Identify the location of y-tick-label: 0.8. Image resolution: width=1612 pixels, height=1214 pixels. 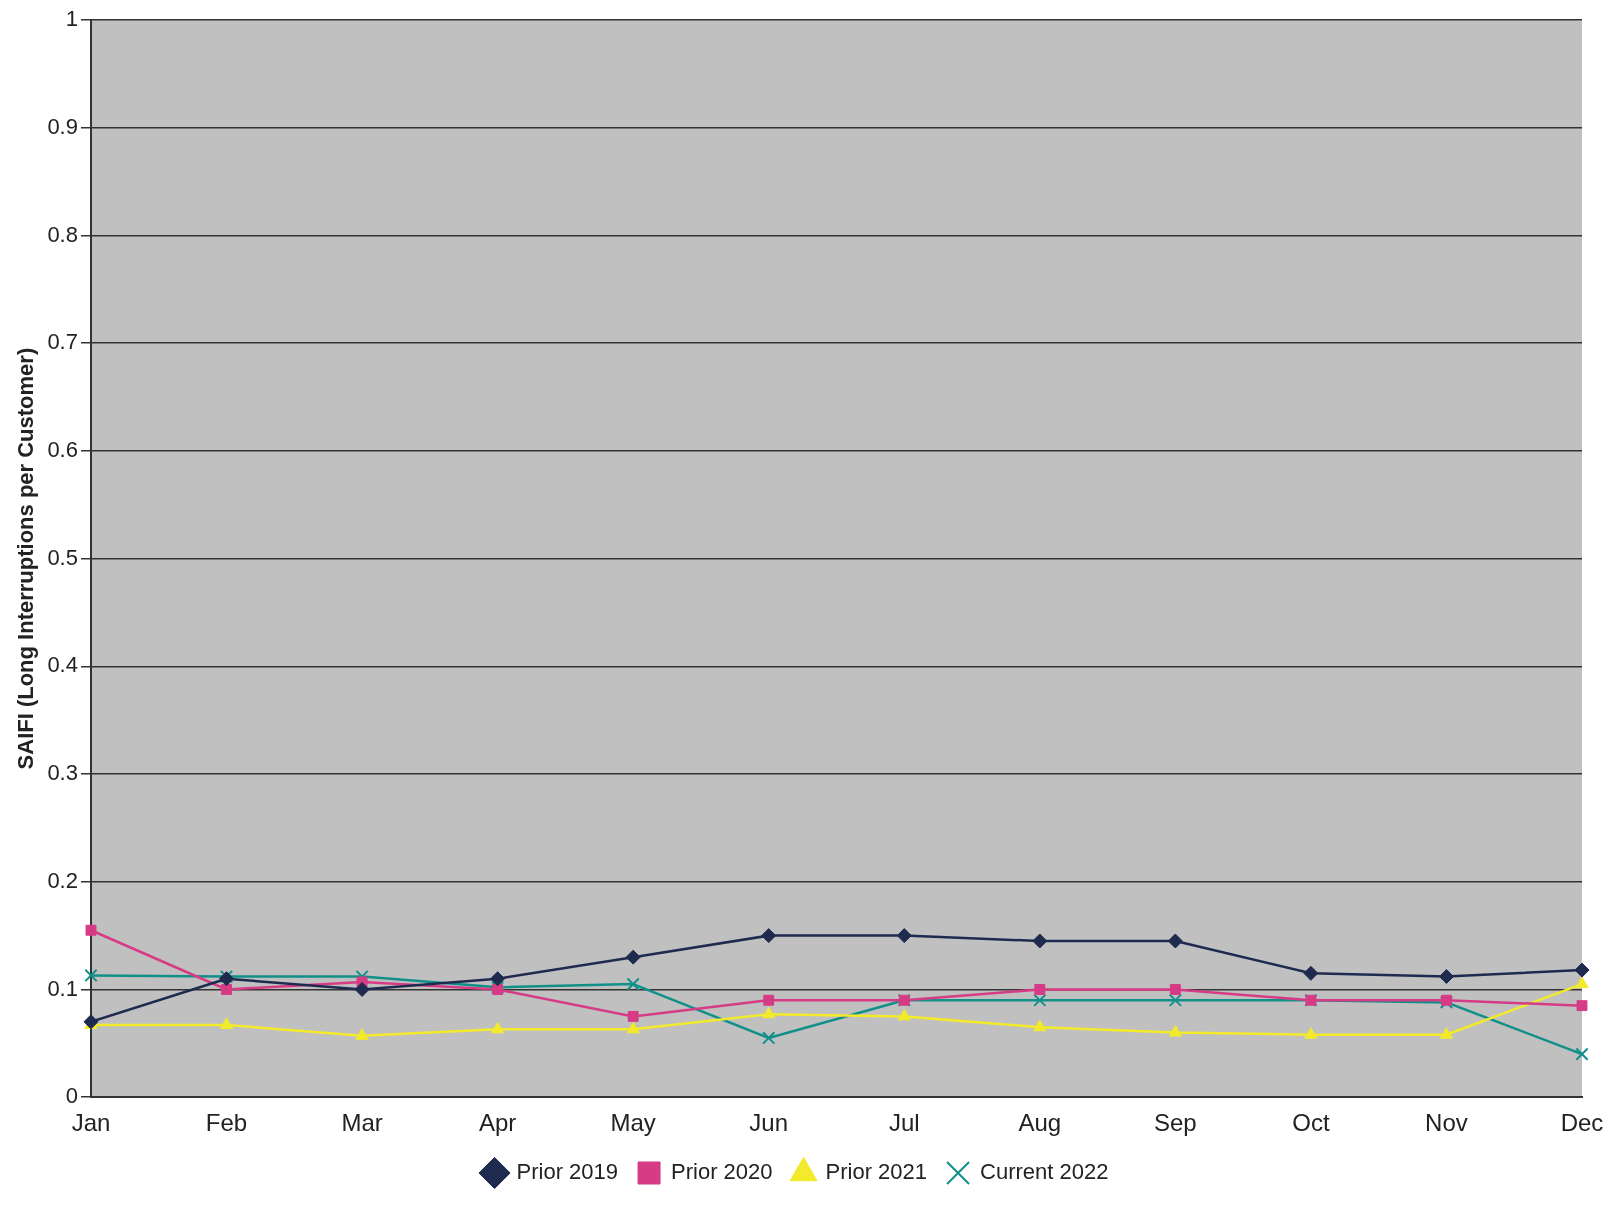
(62, 234).